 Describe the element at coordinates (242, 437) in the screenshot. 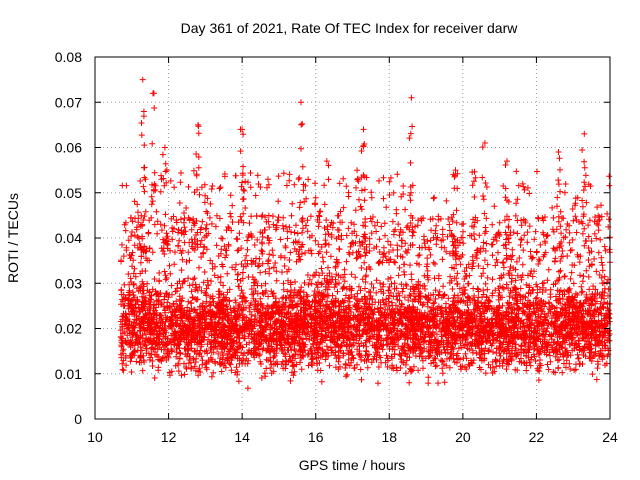

I see `x-tick-label: 14` at that location.